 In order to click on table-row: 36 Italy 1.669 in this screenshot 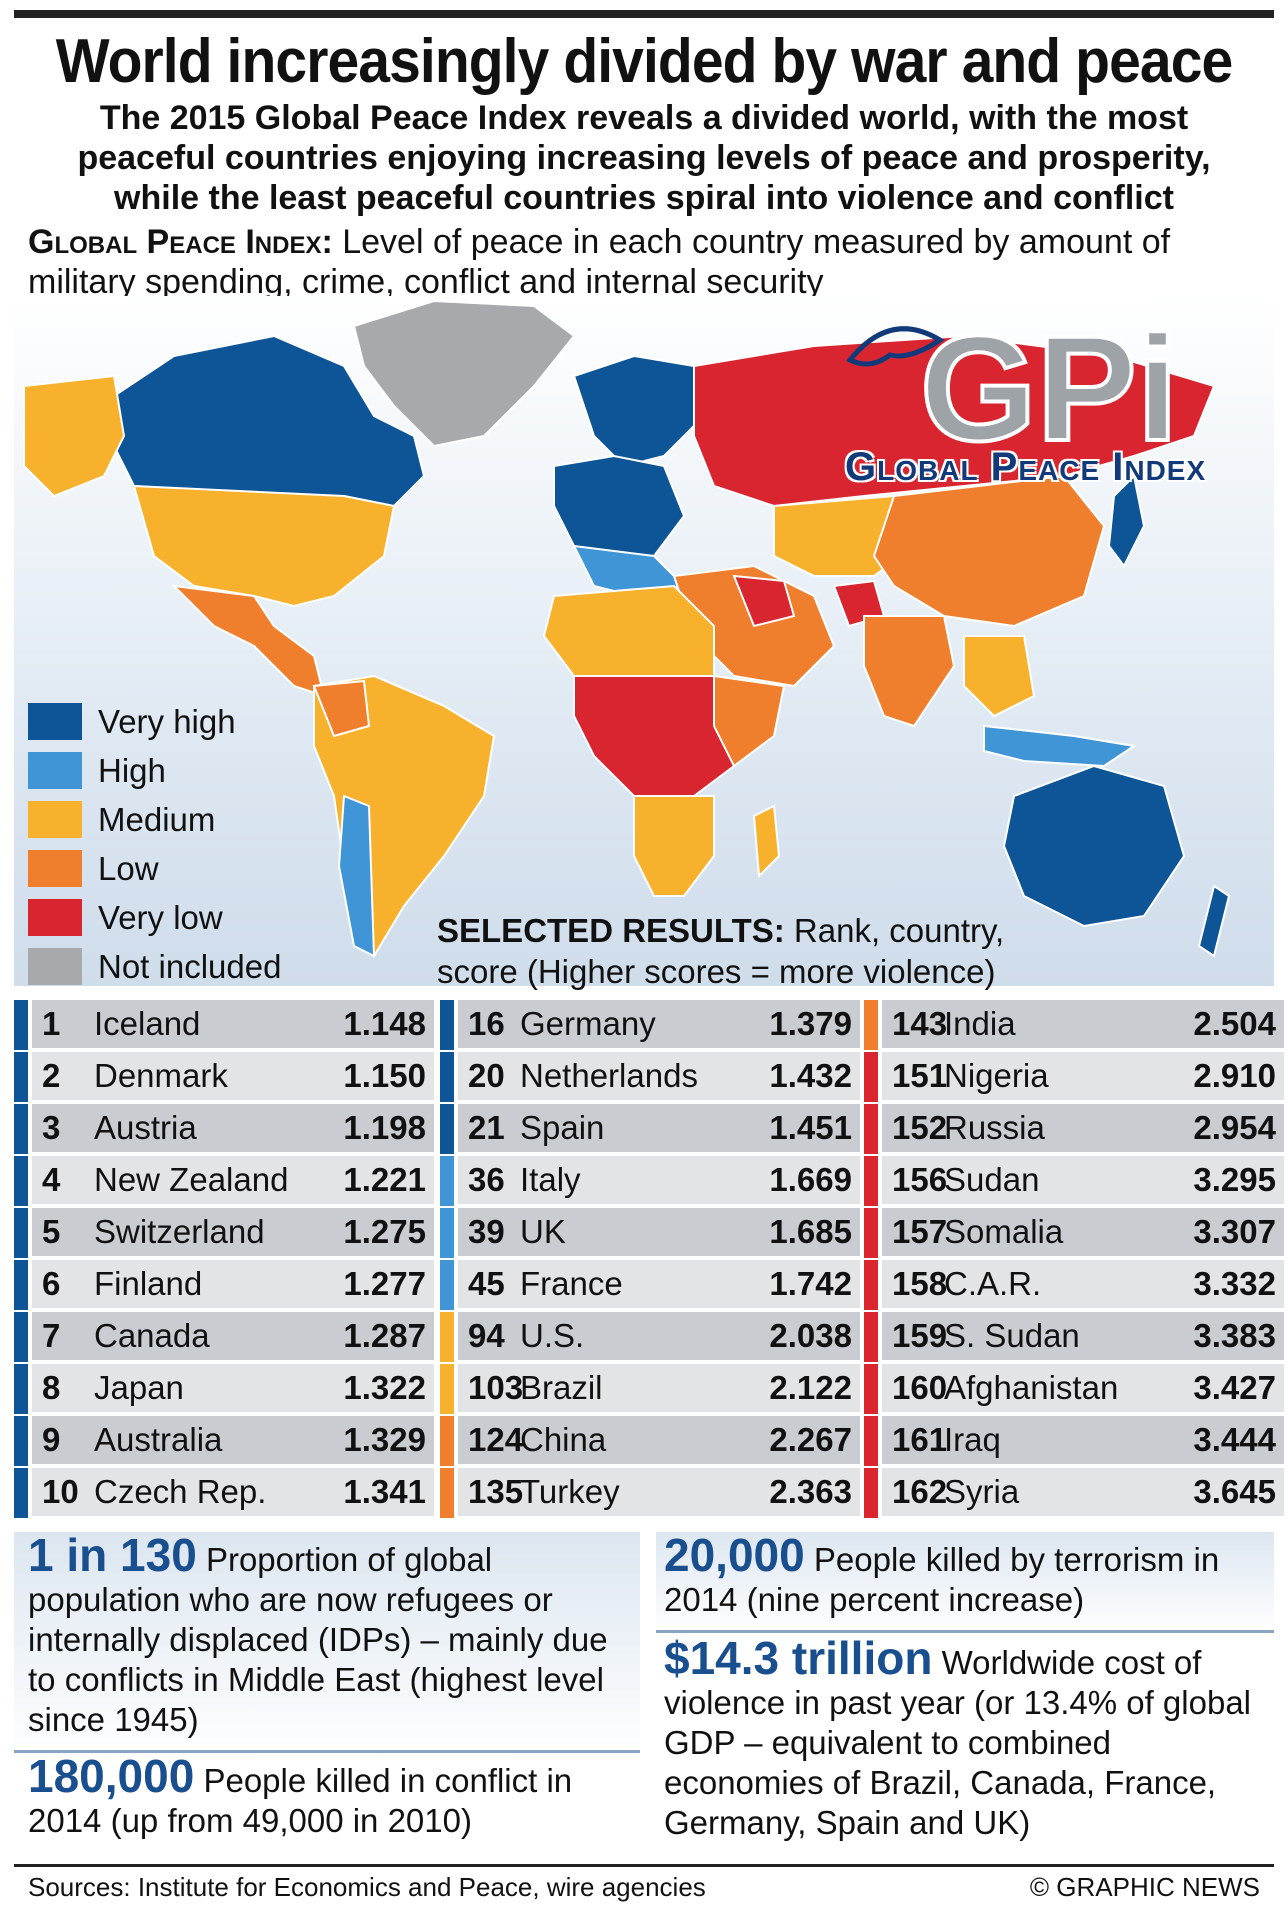, I will do `click(650, 1182)`.